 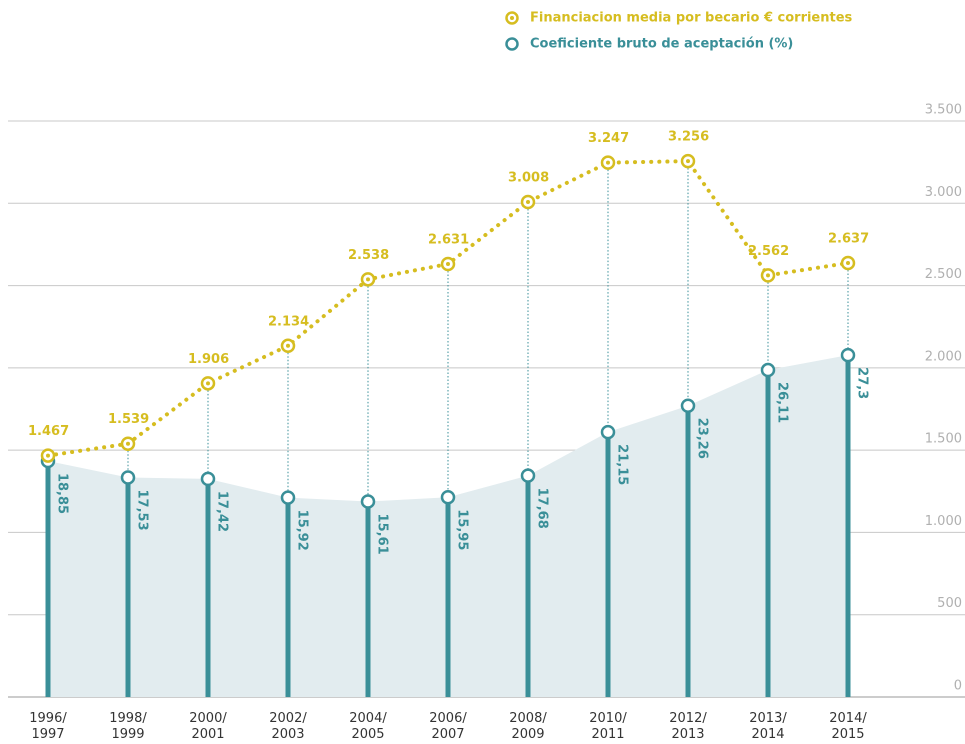 I want to click on x-tick-line: 1997, so click(x=47, y=734).